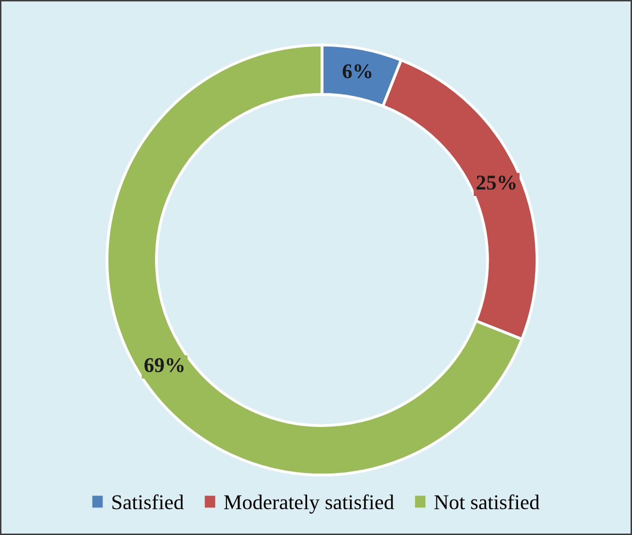 This screenshot has height=535, width=632. Describe the element at coordinates (487, 502) in the screenshot. I see `legend-label: Not satisfied` at that location.